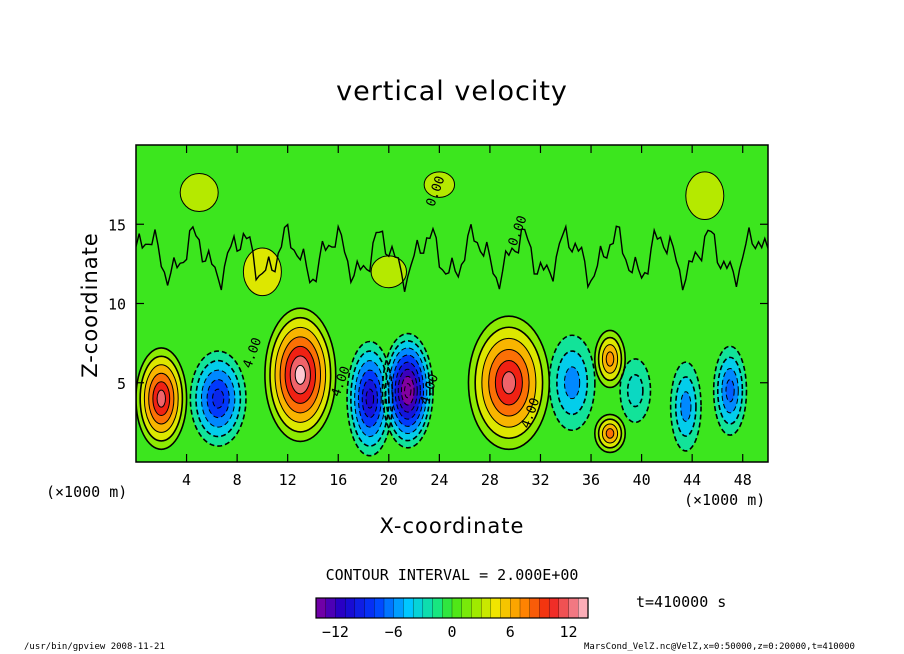  I want to click on x-tick-label: 48, so click(743, 480).